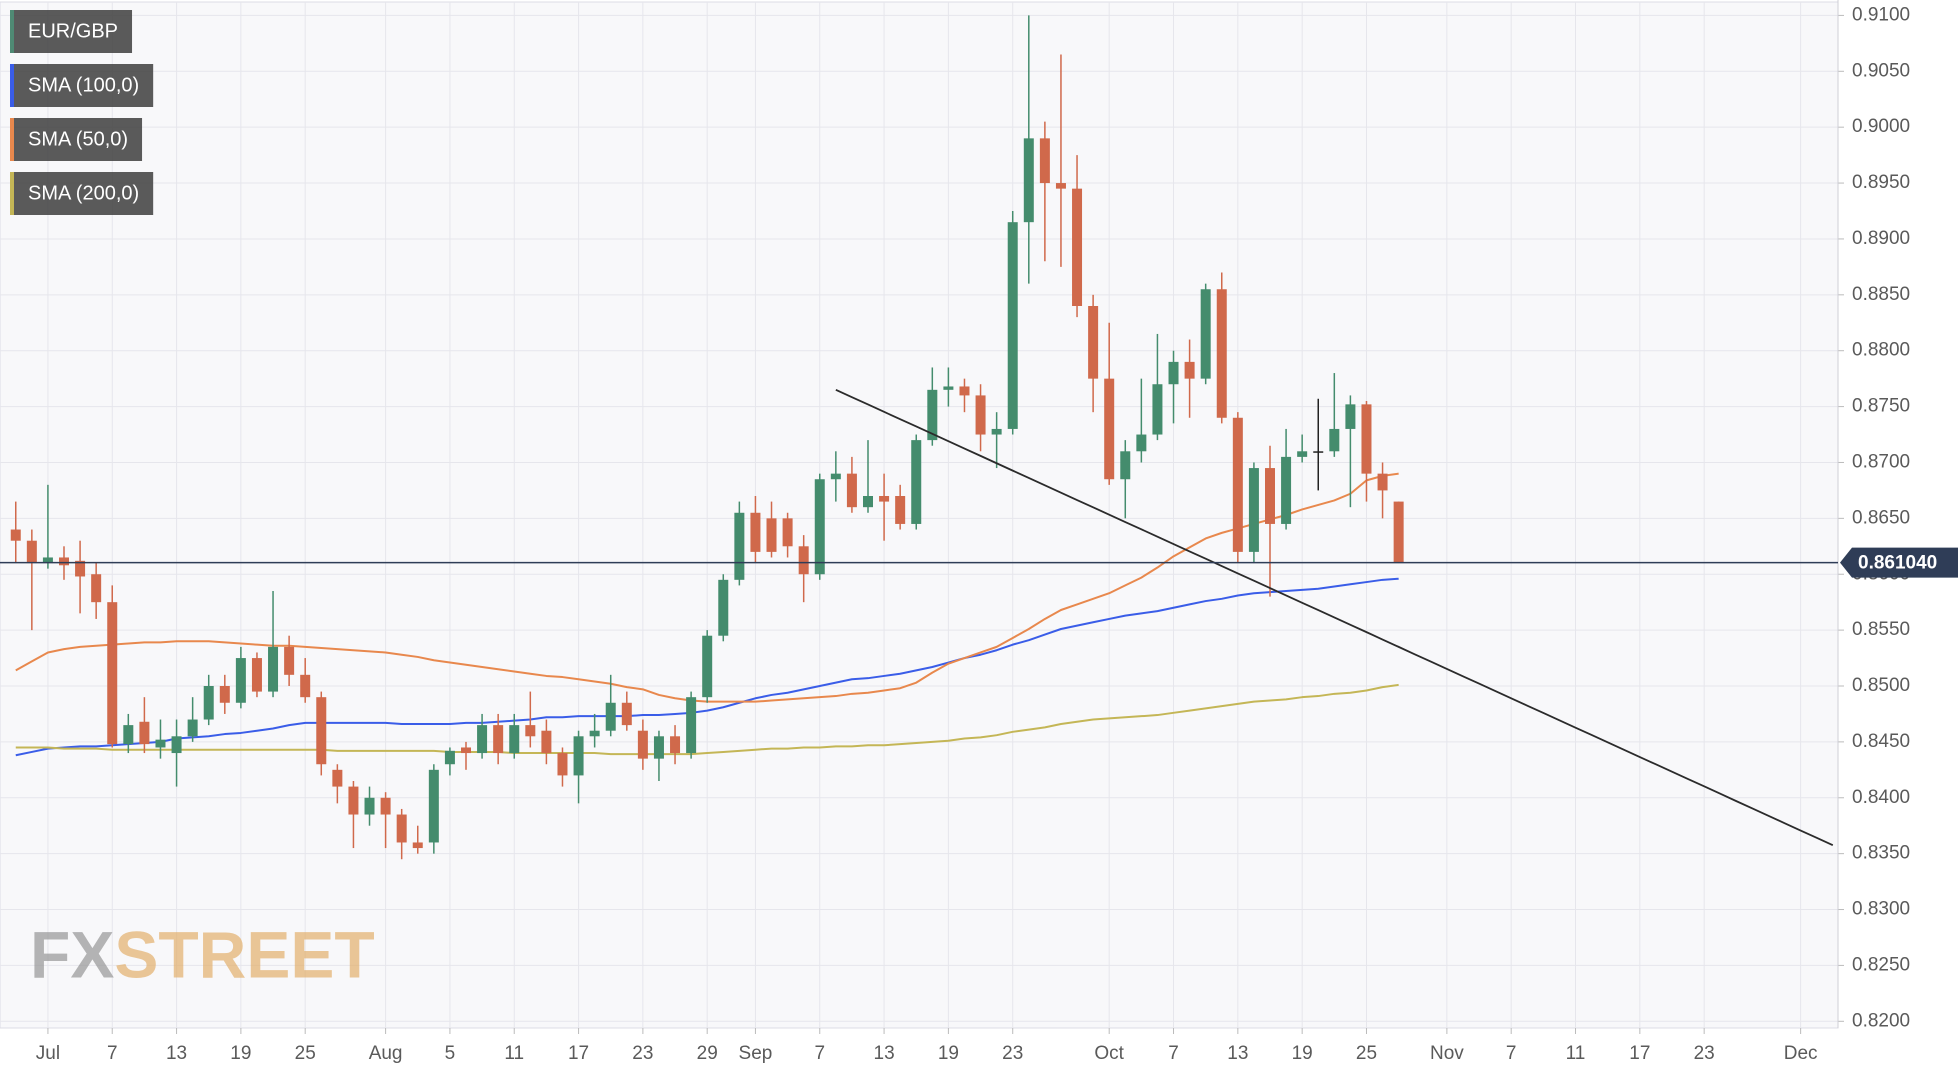 This screenshot has height=1086, width=1960. Describe the element at coordinates (1881, 461) in the screenshot. I see `y-tick-label: 0.8700` at that location.